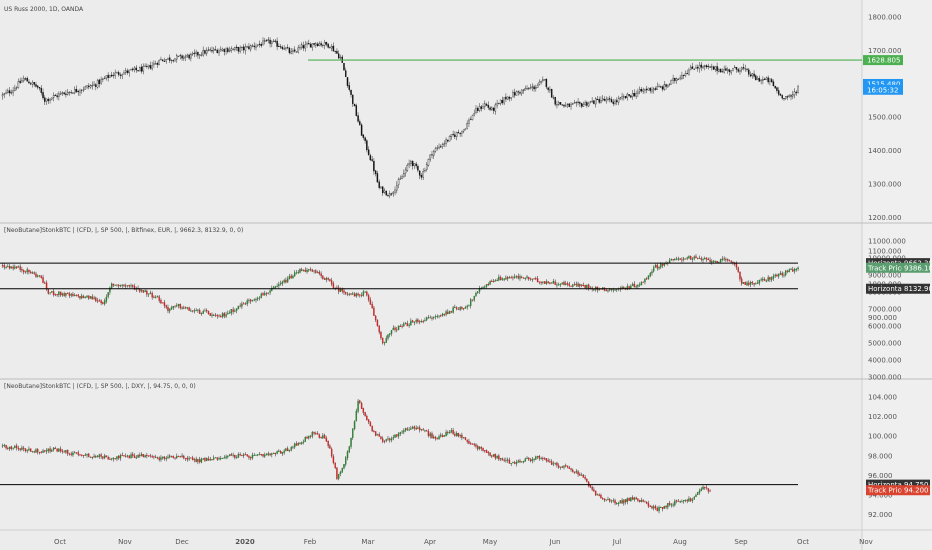  What do you see at coordinates (884, 51) in the screenshot?
I see `y-tick-label: 1700.000` at bounding box center [884, 51].